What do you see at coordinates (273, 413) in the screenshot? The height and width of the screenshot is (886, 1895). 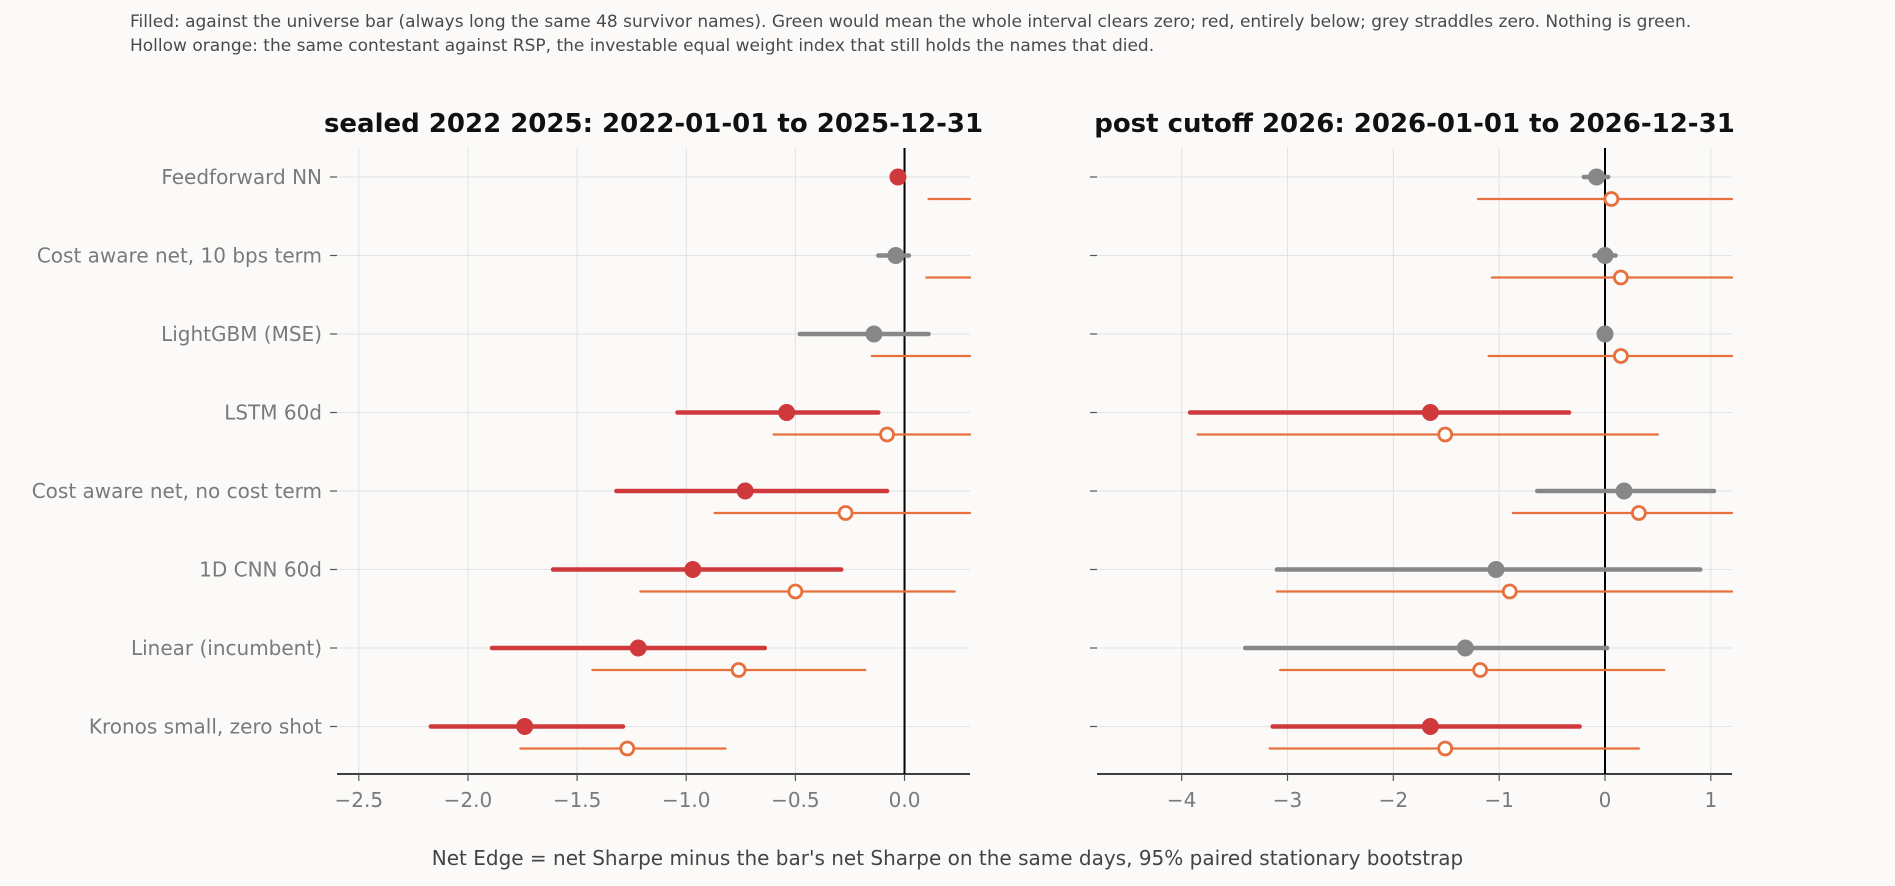 I see `ytick-label: LSTM 60d` at bounding box center [273, 413].